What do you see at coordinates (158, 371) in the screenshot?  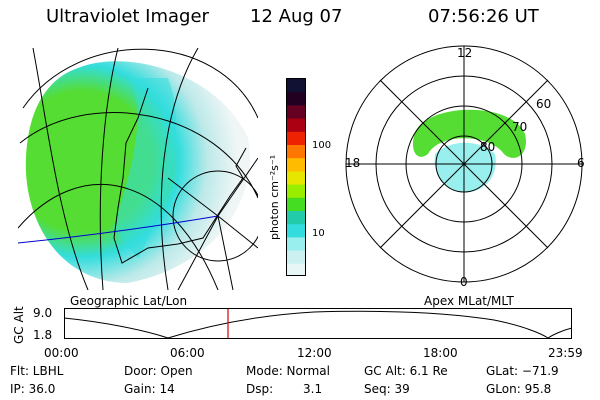 I see `info-door: Door: Open` at bounding box center [158, 371].